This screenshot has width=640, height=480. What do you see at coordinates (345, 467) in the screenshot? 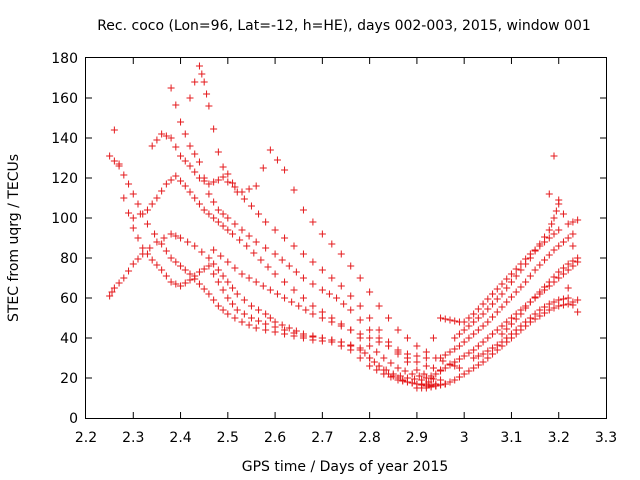
I see `x-axis-label: GPS time / Days of year 2015` at bounding box center [345, 467].